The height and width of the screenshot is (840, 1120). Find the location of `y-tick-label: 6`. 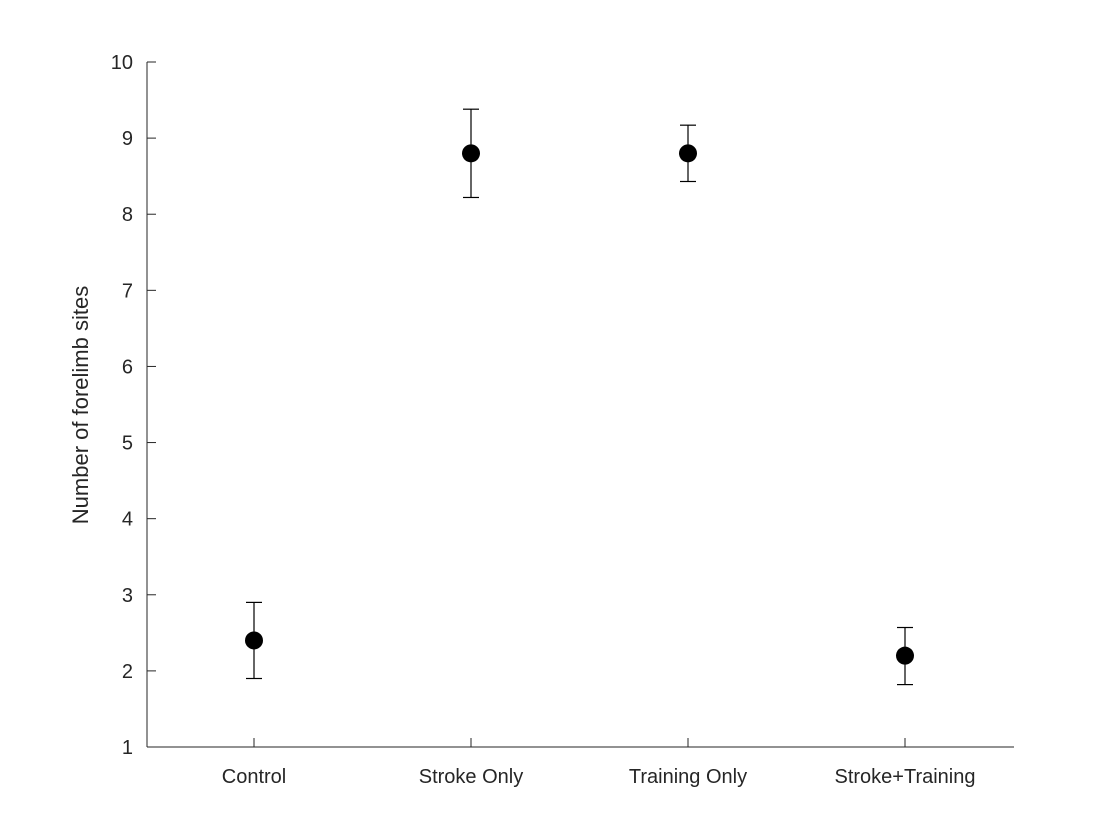

y-tick-label: 6 is located at coordinates (127, 367).